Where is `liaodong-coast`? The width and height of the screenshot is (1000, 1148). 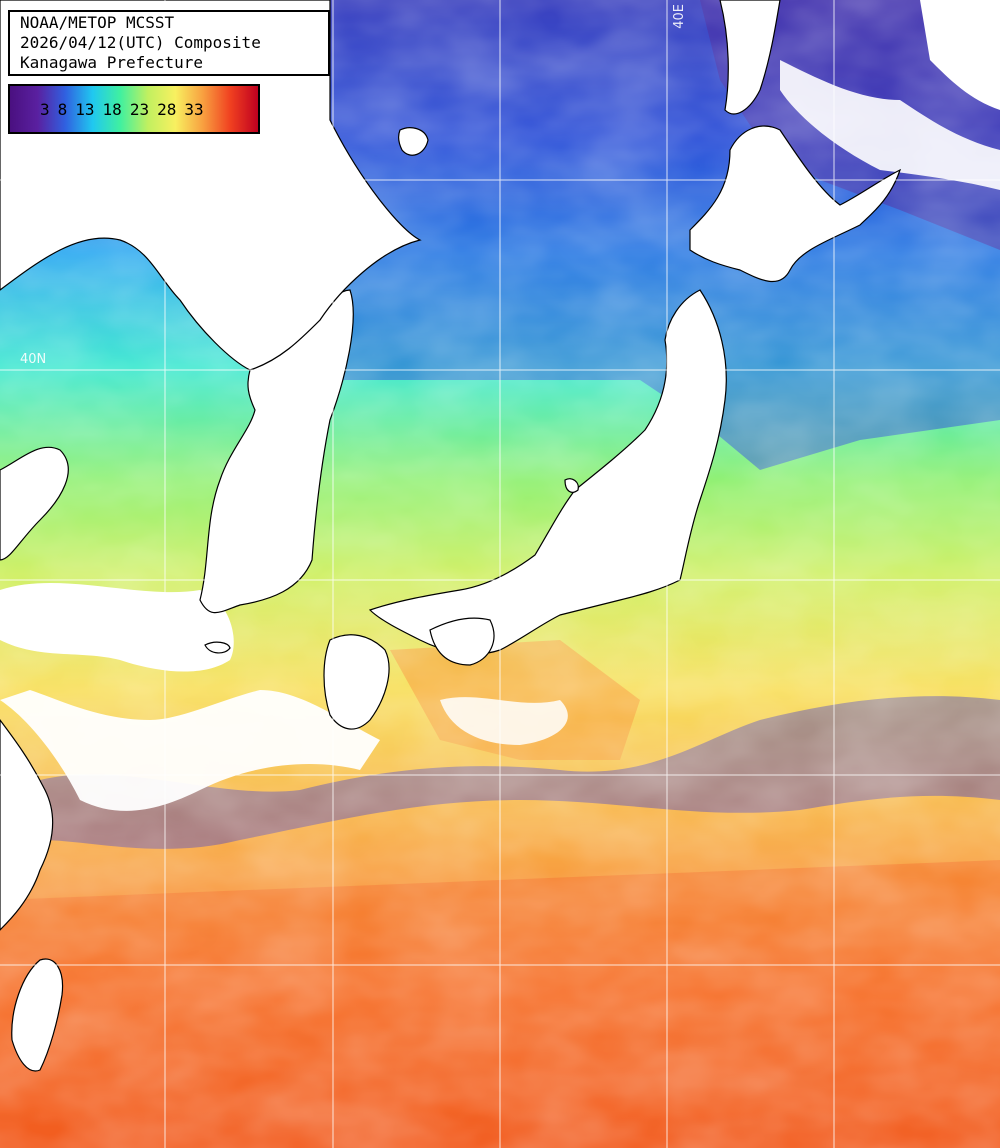
liaodong-coast is located at coordinates (34, 503).